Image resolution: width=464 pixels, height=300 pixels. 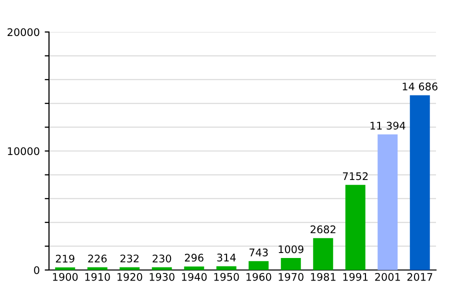 What do you see at coordinates (226, 258) in the screenshot?
I see `data-label: 314` at bounding box center [226, 258].